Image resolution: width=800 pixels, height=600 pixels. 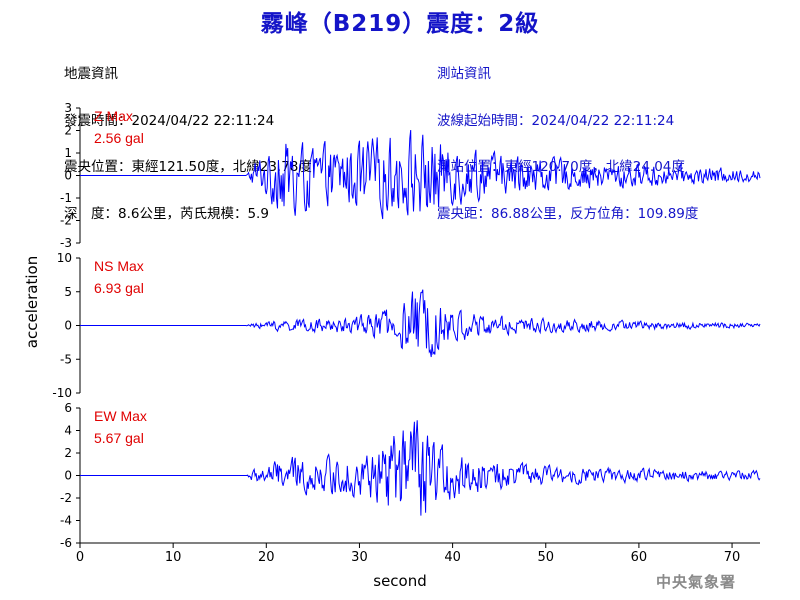 What do you see at coordinates (120, 416) in the screenshot?
I see `ew-max-label: EW Max` at bounding box center [120, 416].